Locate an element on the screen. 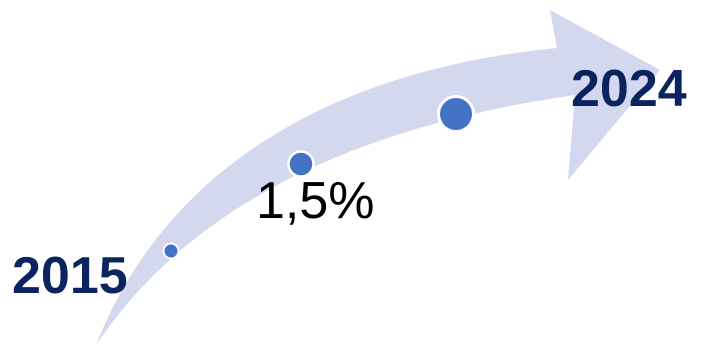 The width and height of the screenshot is (707, 347). end-year-label: 2024 is located at coordinates (629, 89).